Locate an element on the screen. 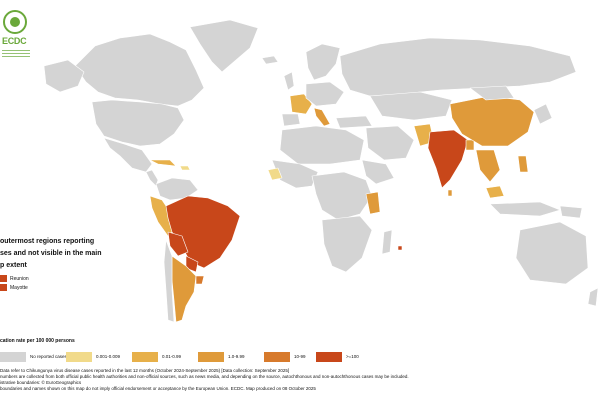 This screenshot has height=400, width=600. legend-label: 10-99 is located at coordinates (300, 356).